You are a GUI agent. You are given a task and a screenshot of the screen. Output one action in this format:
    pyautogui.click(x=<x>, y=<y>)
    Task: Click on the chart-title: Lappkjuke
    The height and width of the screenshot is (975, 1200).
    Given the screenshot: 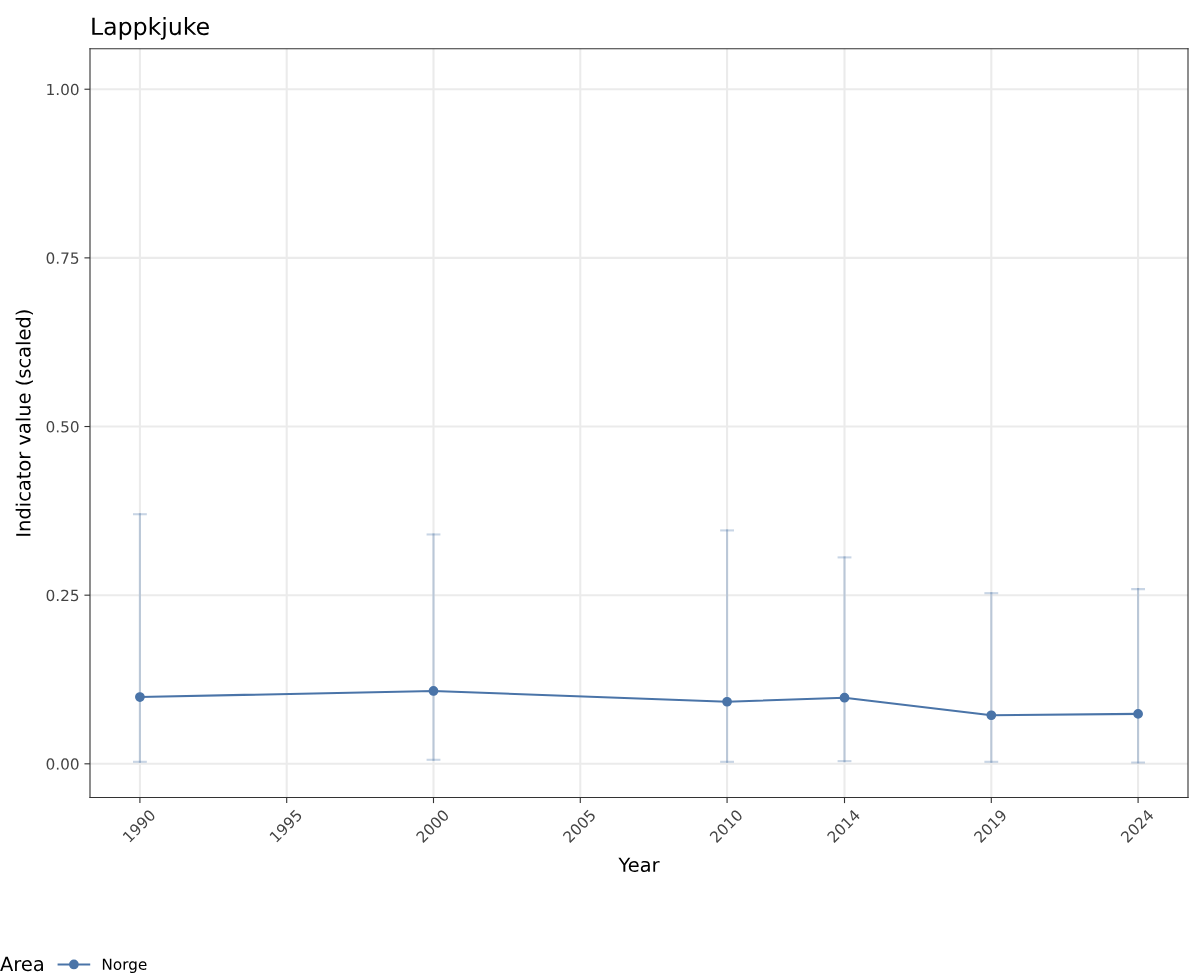 What is the action you would take?
    pyautogui.click(x=150, y=28)
    